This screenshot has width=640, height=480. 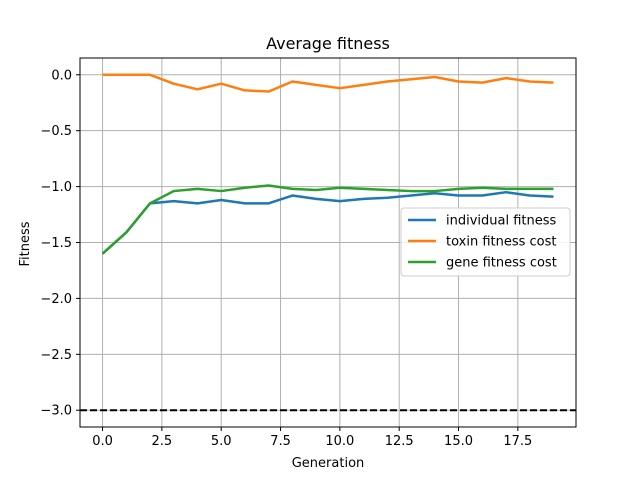 What do you see at coordinates (56, 299) in the screenshot?
I see `y-tick-label: −2.0` at bounding box center [56, 299].